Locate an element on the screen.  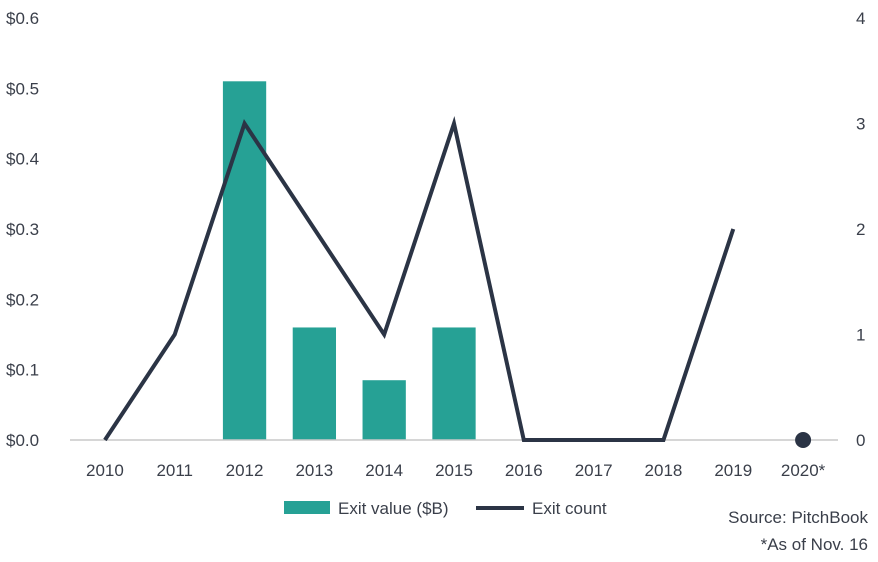
left-axis-ticks: $0.0 $0.1 $0.2 $0.3 $0.4 $0.5 $0.6 is located at coordinates (22, 229).